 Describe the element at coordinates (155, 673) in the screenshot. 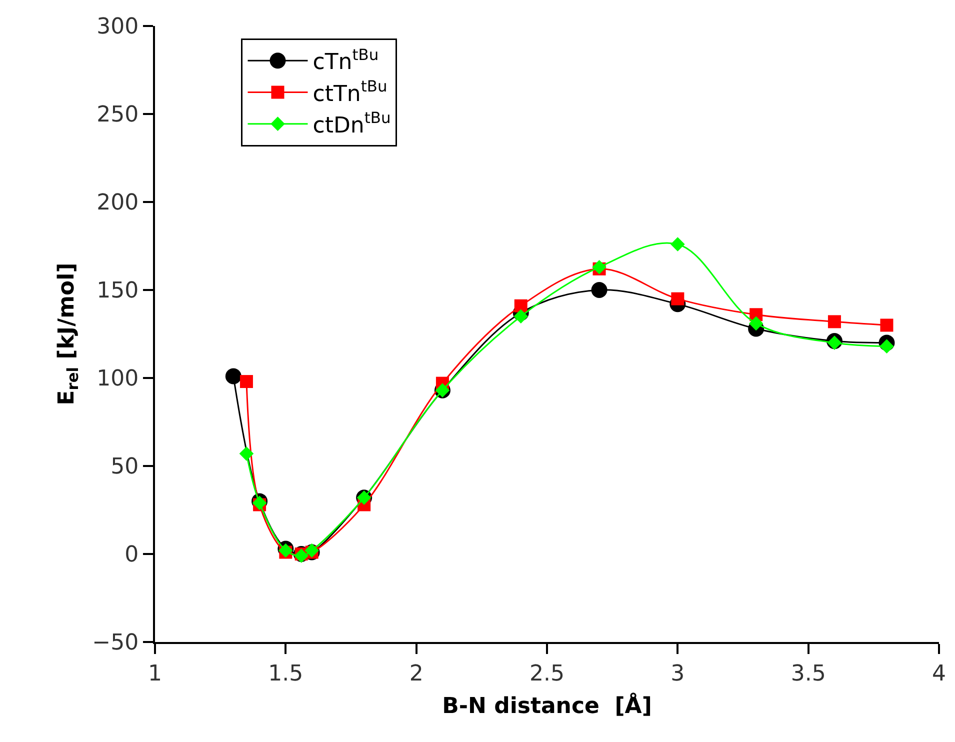

I see `x-tick-label: 1` at that location.